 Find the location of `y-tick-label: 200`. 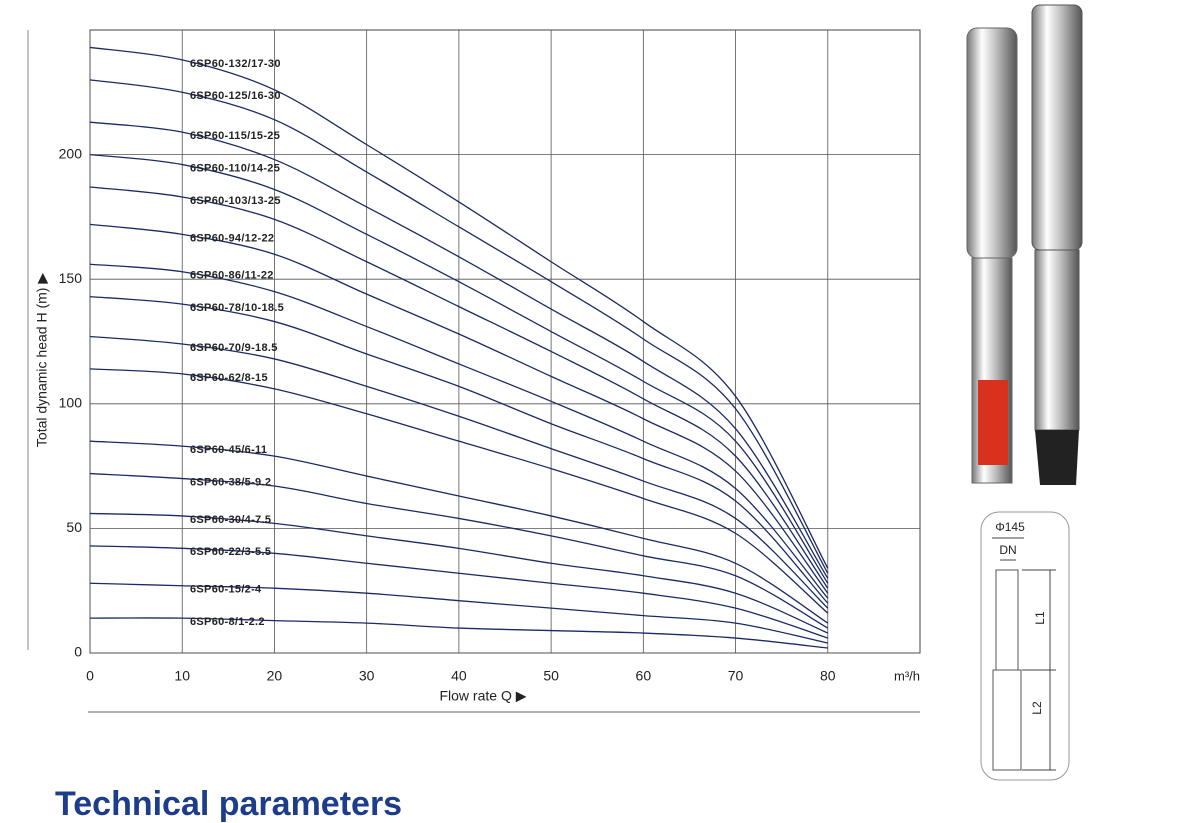

y-tick-label: 200 is located at coordinates (71, 153).